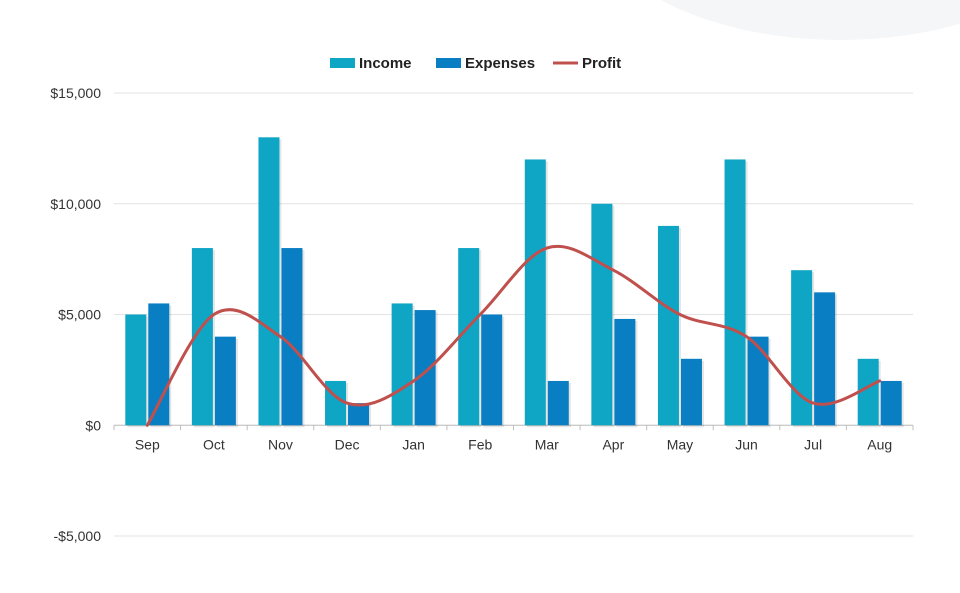 The width and height of the screenshot is (960, 593). Describe the element at coordinates (547, 444) in the screenshot. I see `x-tick-label: Mar` at that location.